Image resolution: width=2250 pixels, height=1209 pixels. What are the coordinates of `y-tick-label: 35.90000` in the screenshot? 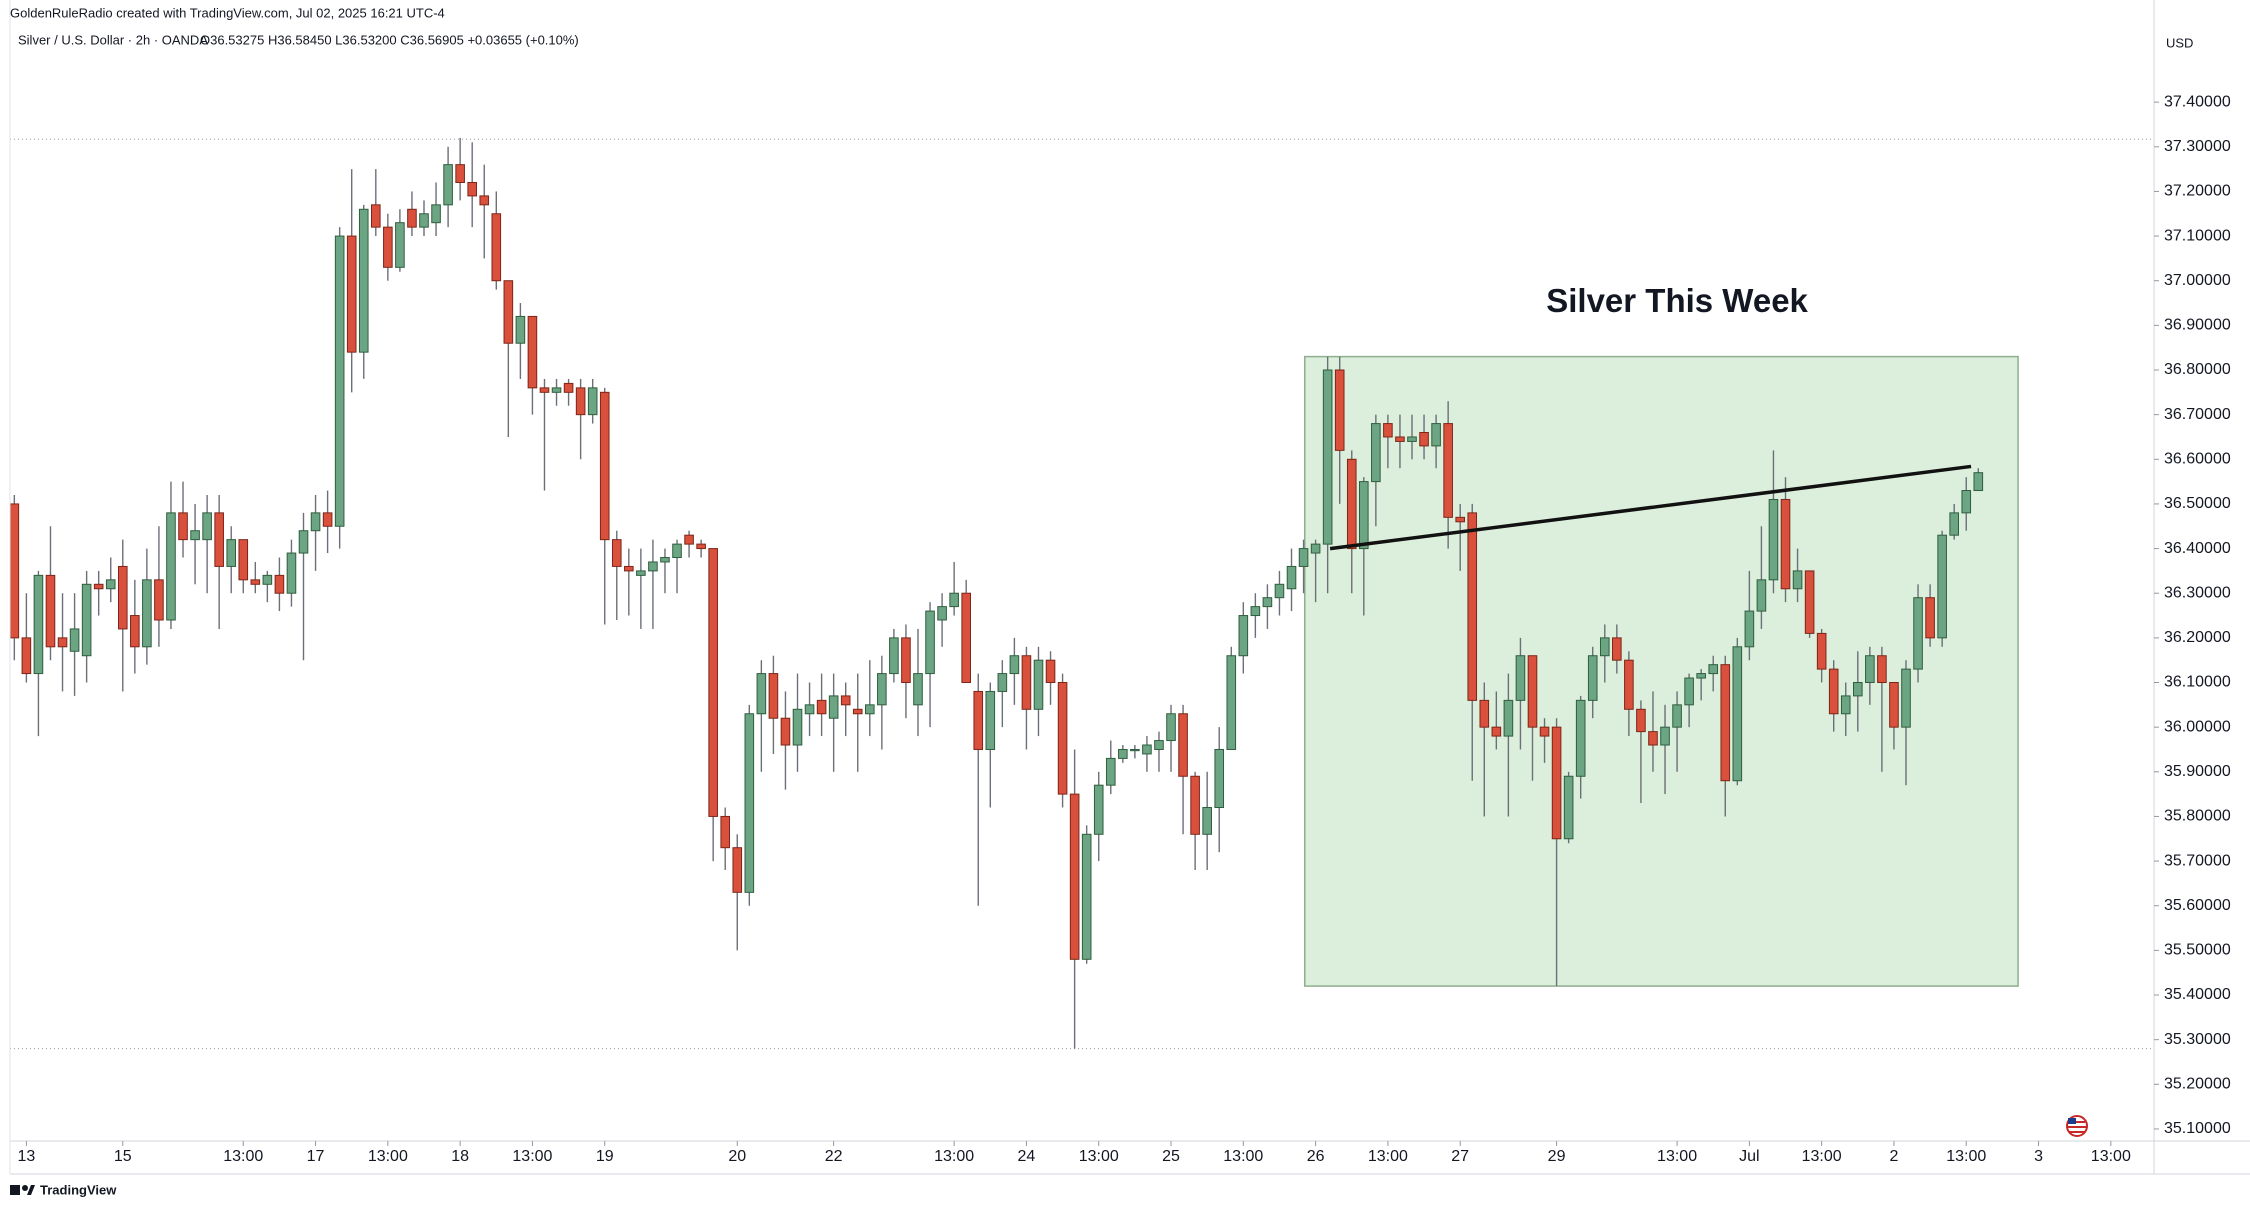 It's located at (2197, 771).